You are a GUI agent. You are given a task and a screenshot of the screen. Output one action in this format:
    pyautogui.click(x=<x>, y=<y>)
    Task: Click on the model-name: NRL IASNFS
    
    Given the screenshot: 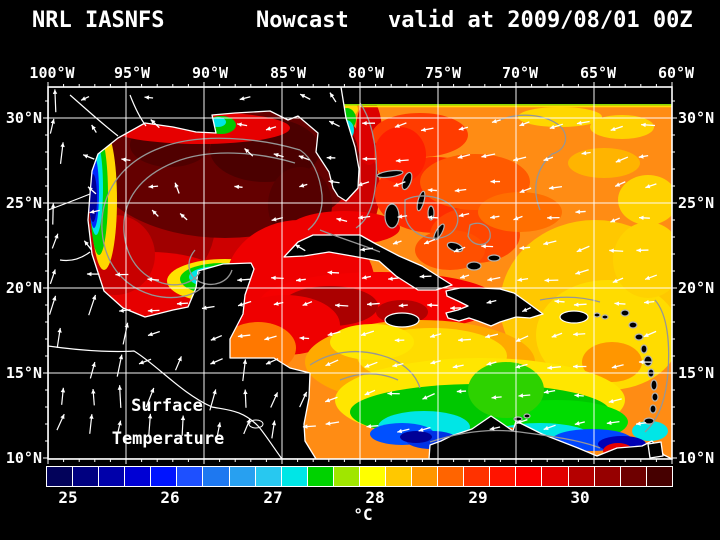 What is the action you would take?
    pyautogui.click(x=98, y=20)
    